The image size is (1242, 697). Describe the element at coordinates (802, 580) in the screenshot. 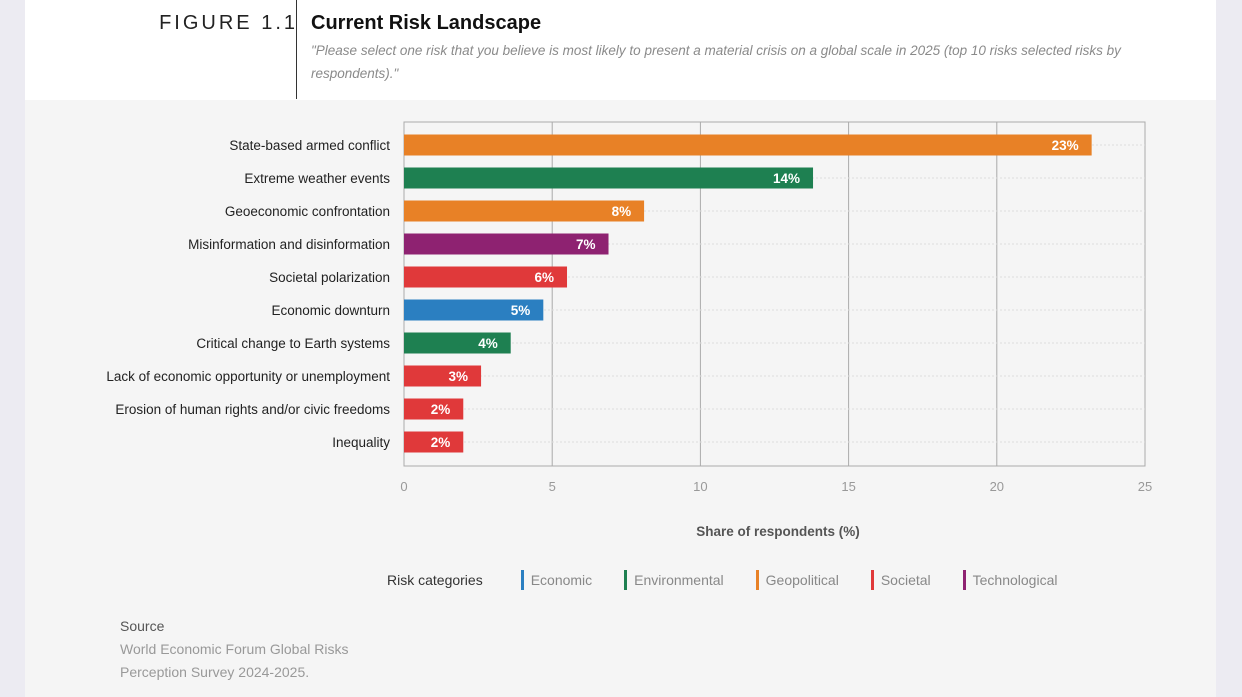

I see `legend-label: Geopolitical` at that location.